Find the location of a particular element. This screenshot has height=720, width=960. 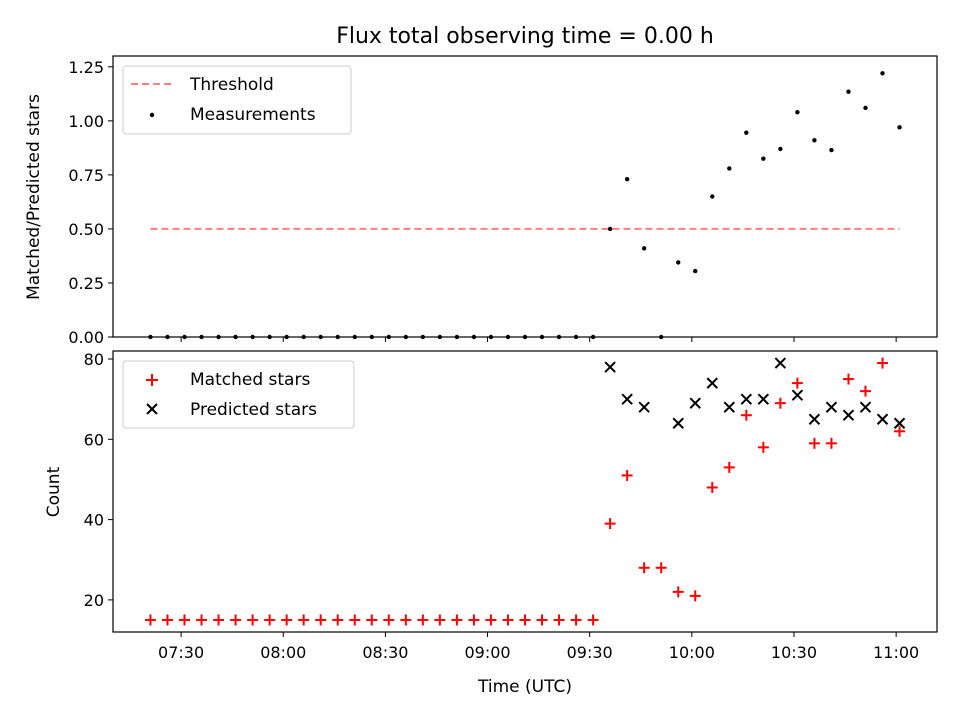

bottom-legend-box is located at coordinates (238, 394).